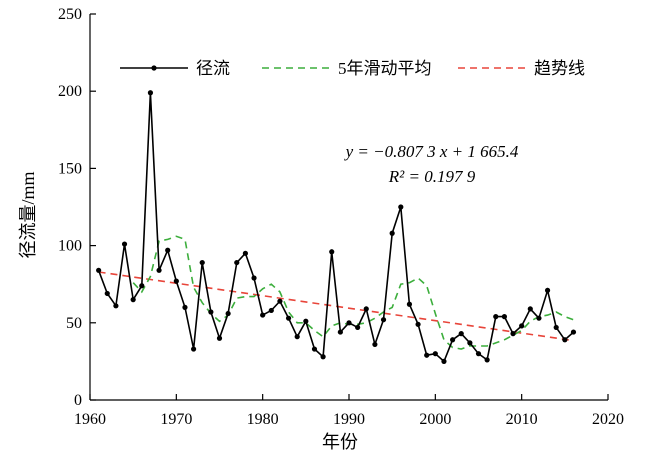 The width and height of the screenshot is (650, 464). Describe the element at coordinates (78, 400) in the screenshot. I see `y-tick-label: 0` at that location.